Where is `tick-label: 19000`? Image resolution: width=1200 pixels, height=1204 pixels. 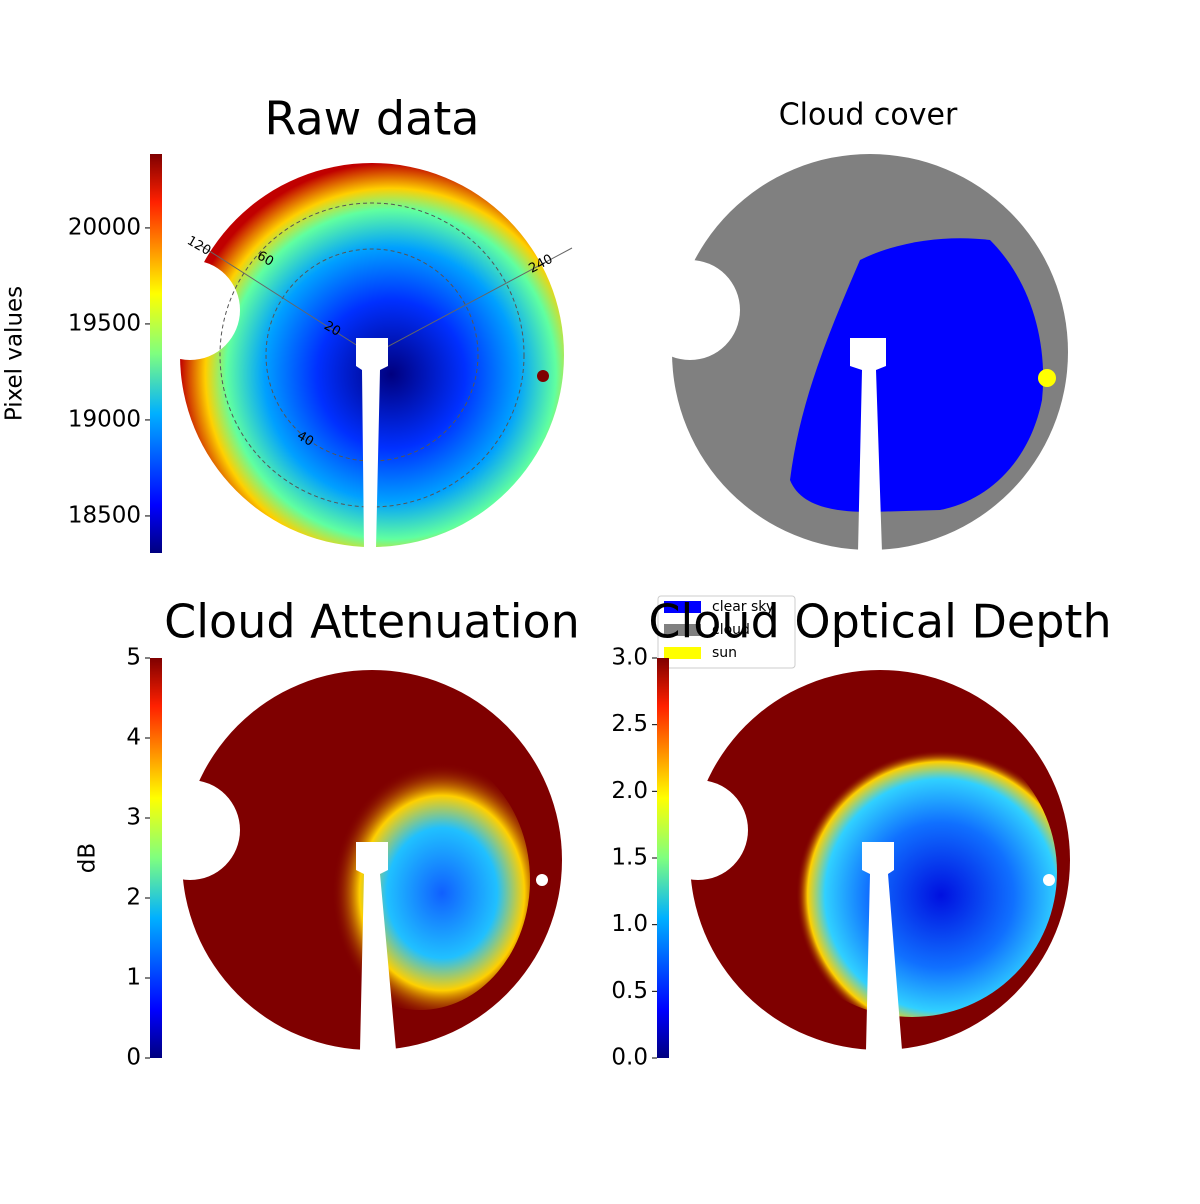 tick-label: 19000 is located at coordinates (104, 419).